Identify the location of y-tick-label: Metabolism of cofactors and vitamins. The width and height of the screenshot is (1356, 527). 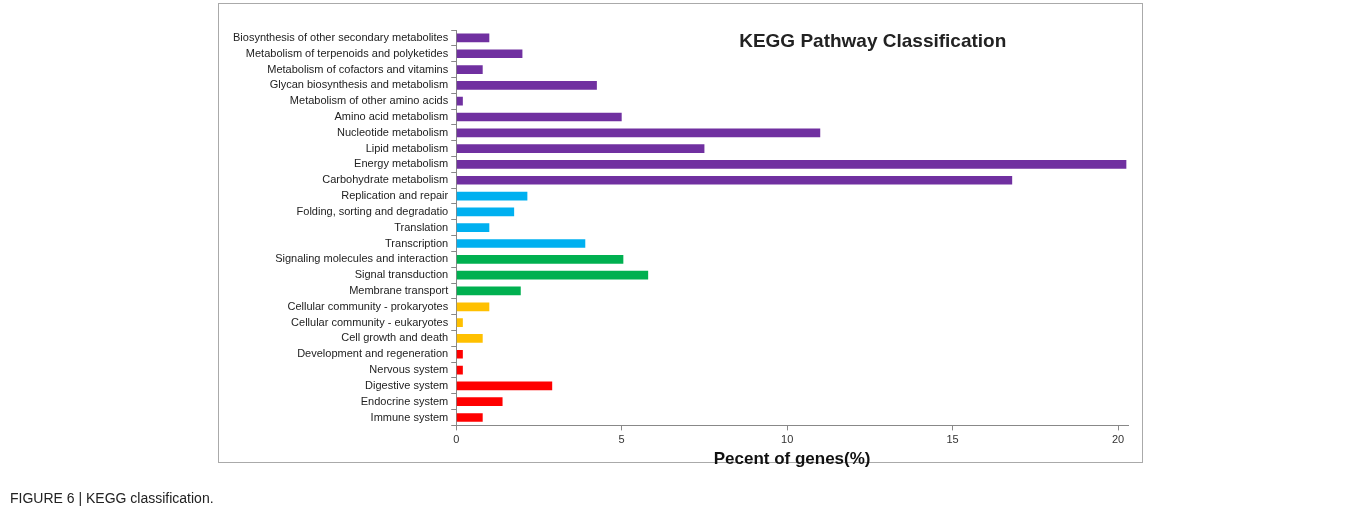
(358, 68).